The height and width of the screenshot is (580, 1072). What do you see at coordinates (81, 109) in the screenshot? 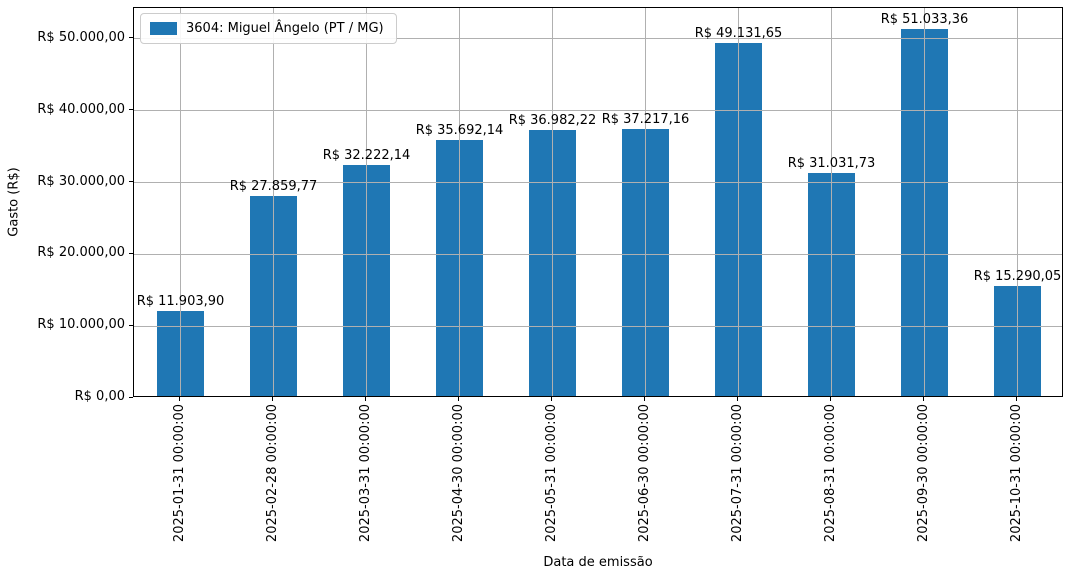
I see `y-tick-label: R$ 40.000,00` at bounding box center [81, 109].